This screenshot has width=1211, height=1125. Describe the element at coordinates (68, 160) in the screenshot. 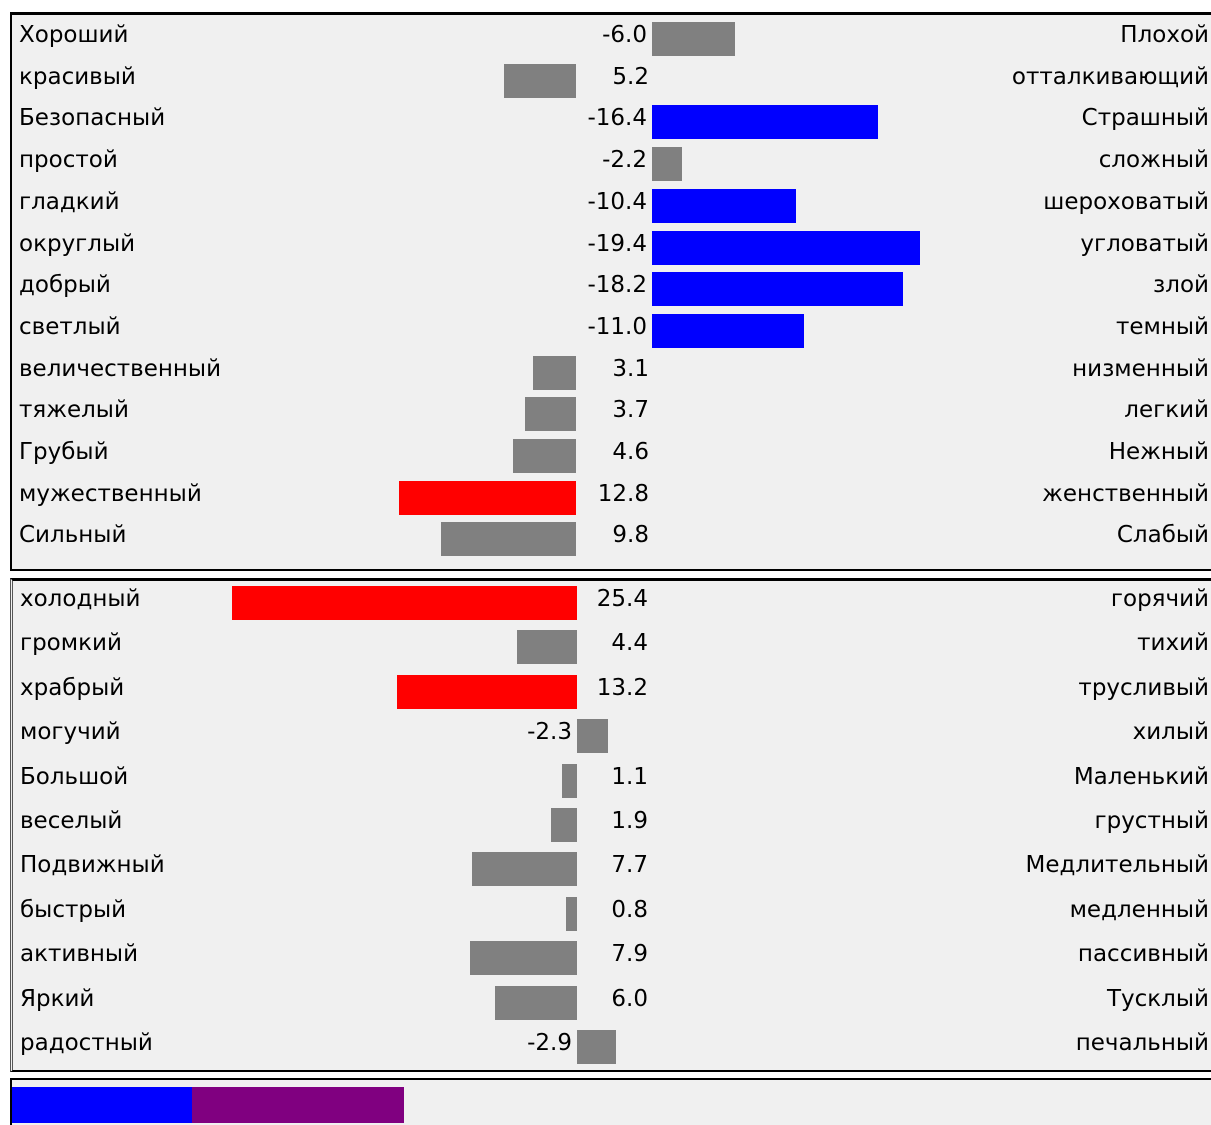

I see `left-pole-label: простой` at that location.